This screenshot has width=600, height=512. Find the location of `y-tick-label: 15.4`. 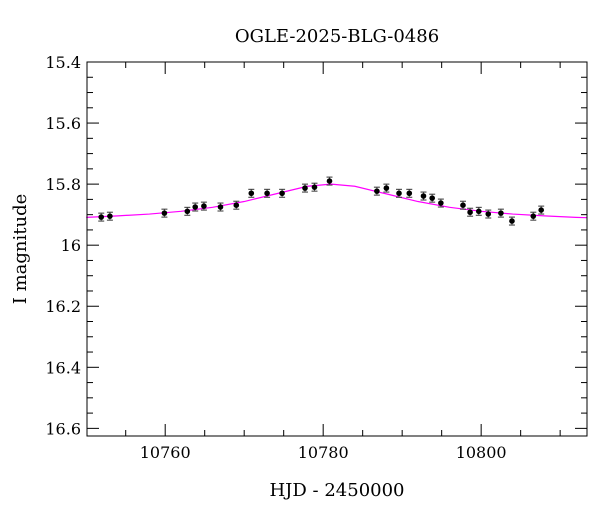

y-tick-label: 15.4 is located at coordinates (63, 62).